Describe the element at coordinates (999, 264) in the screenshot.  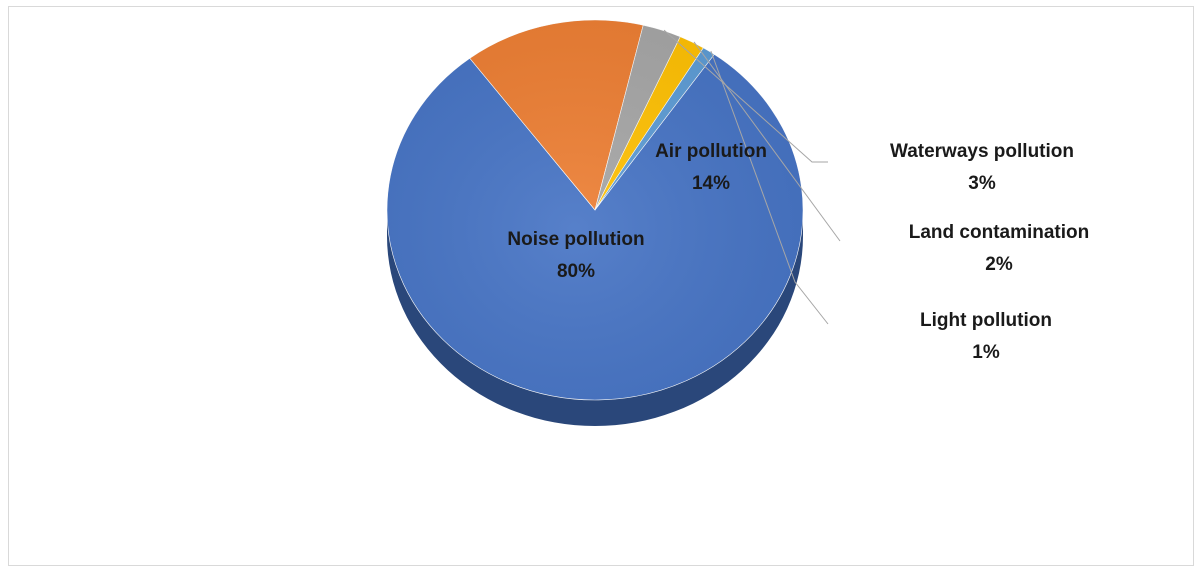
I see `slice-label-land-percent: 2%` at that location.